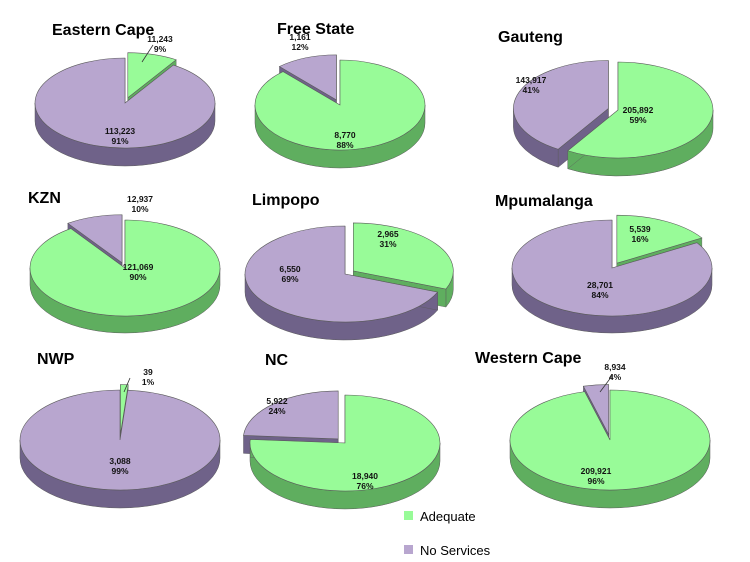  What do you see at coordinates (387, 244) in the screenshot?
I see `slice-percent-label: 31%` at bounding box center [387, 244].